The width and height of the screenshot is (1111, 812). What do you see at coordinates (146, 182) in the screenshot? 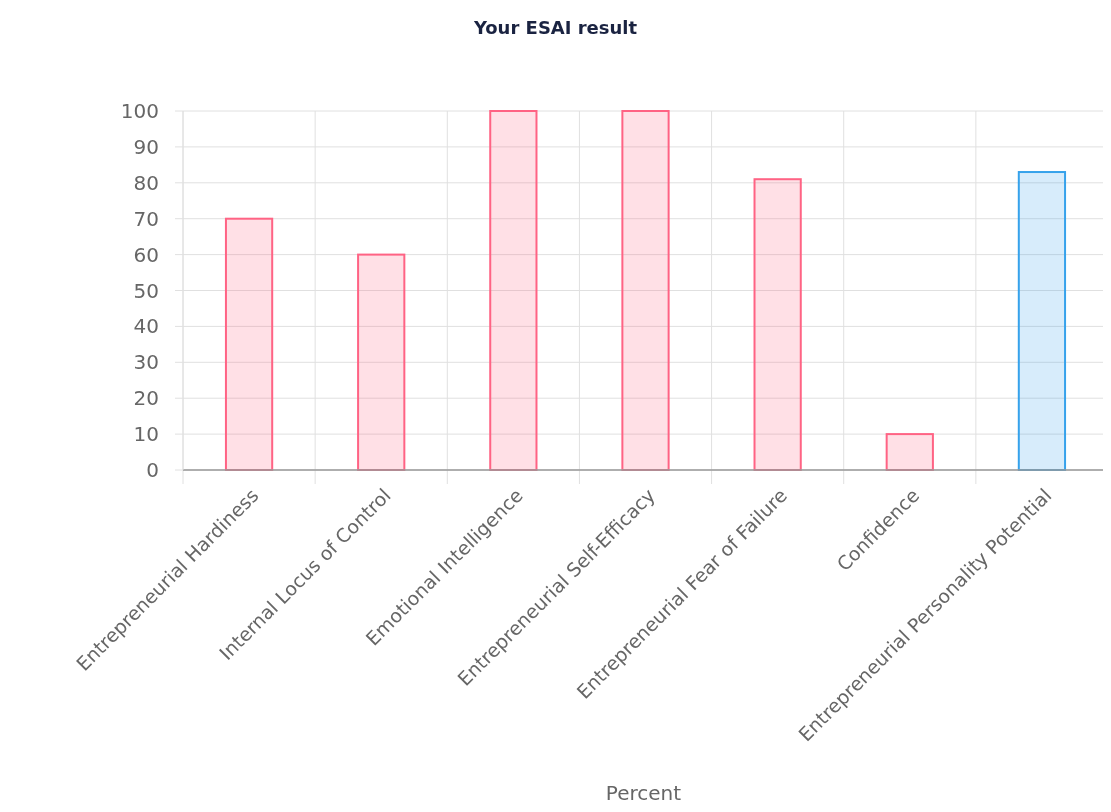
I see `y-tick-label: 80` at bounding box center [146, 182].